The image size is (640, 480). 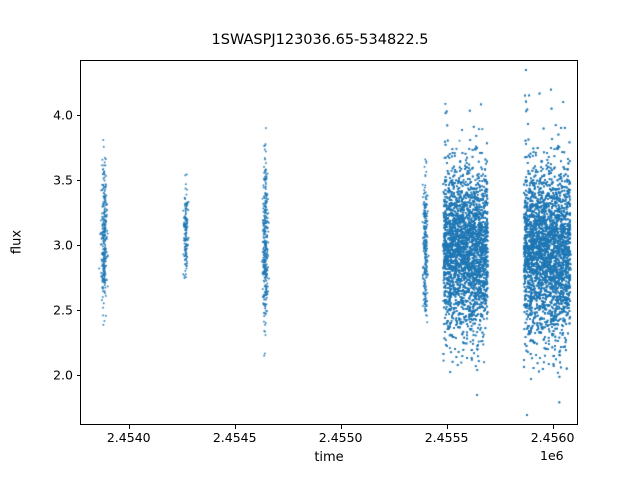 What do you see at coordinates (128, 437) in the screenshot?
I see `x-tick-label: 2.4540` at bounding box center [128, 437].